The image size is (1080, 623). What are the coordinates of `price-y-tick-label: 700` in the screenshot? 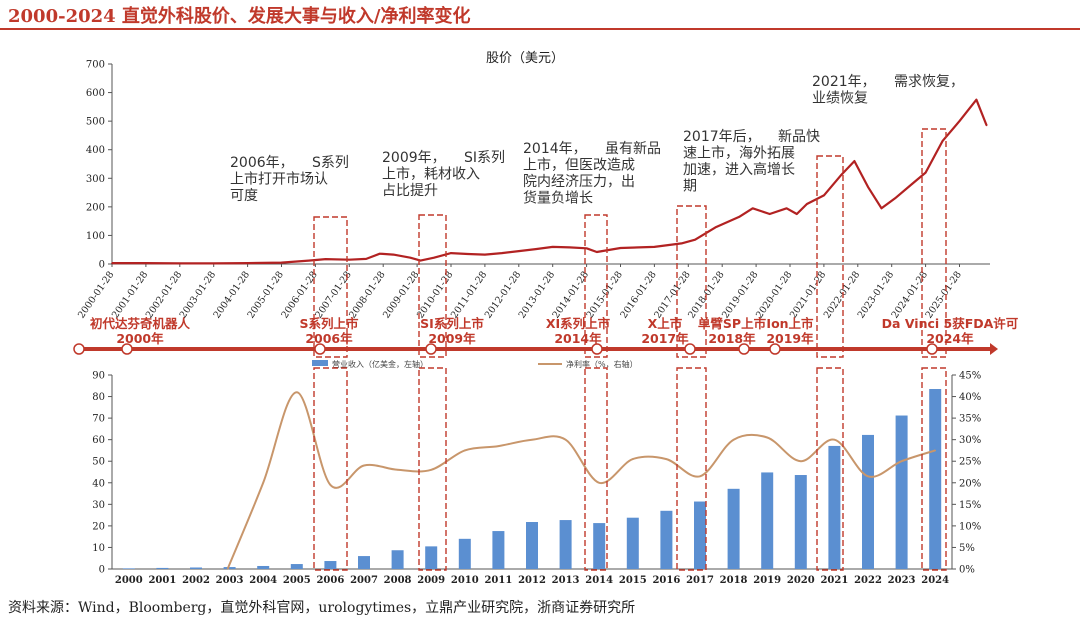 It's located at (95, 65).